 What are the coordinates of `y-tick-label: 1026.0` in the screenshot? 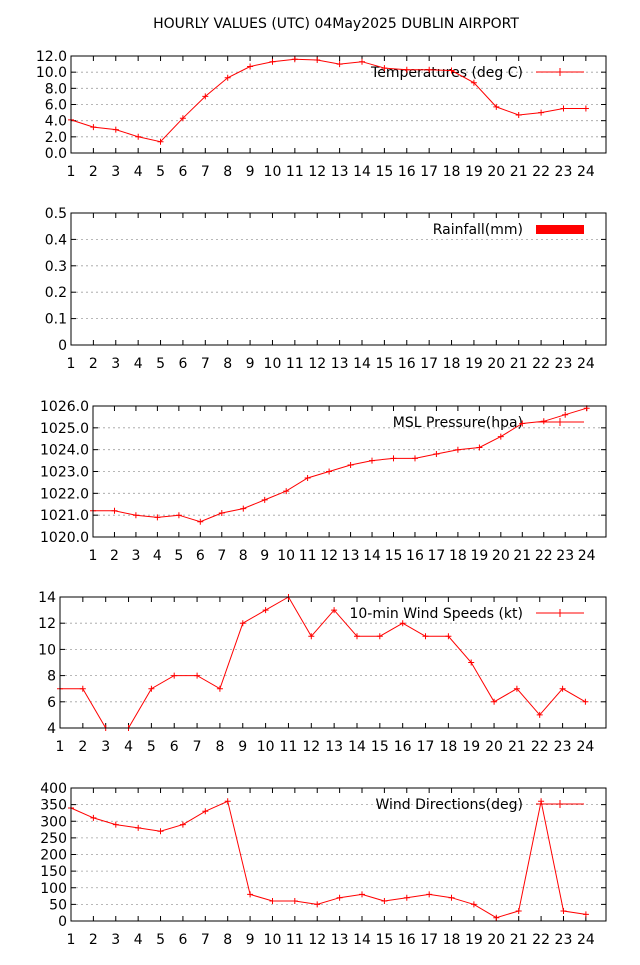 It's located at (64, 407).